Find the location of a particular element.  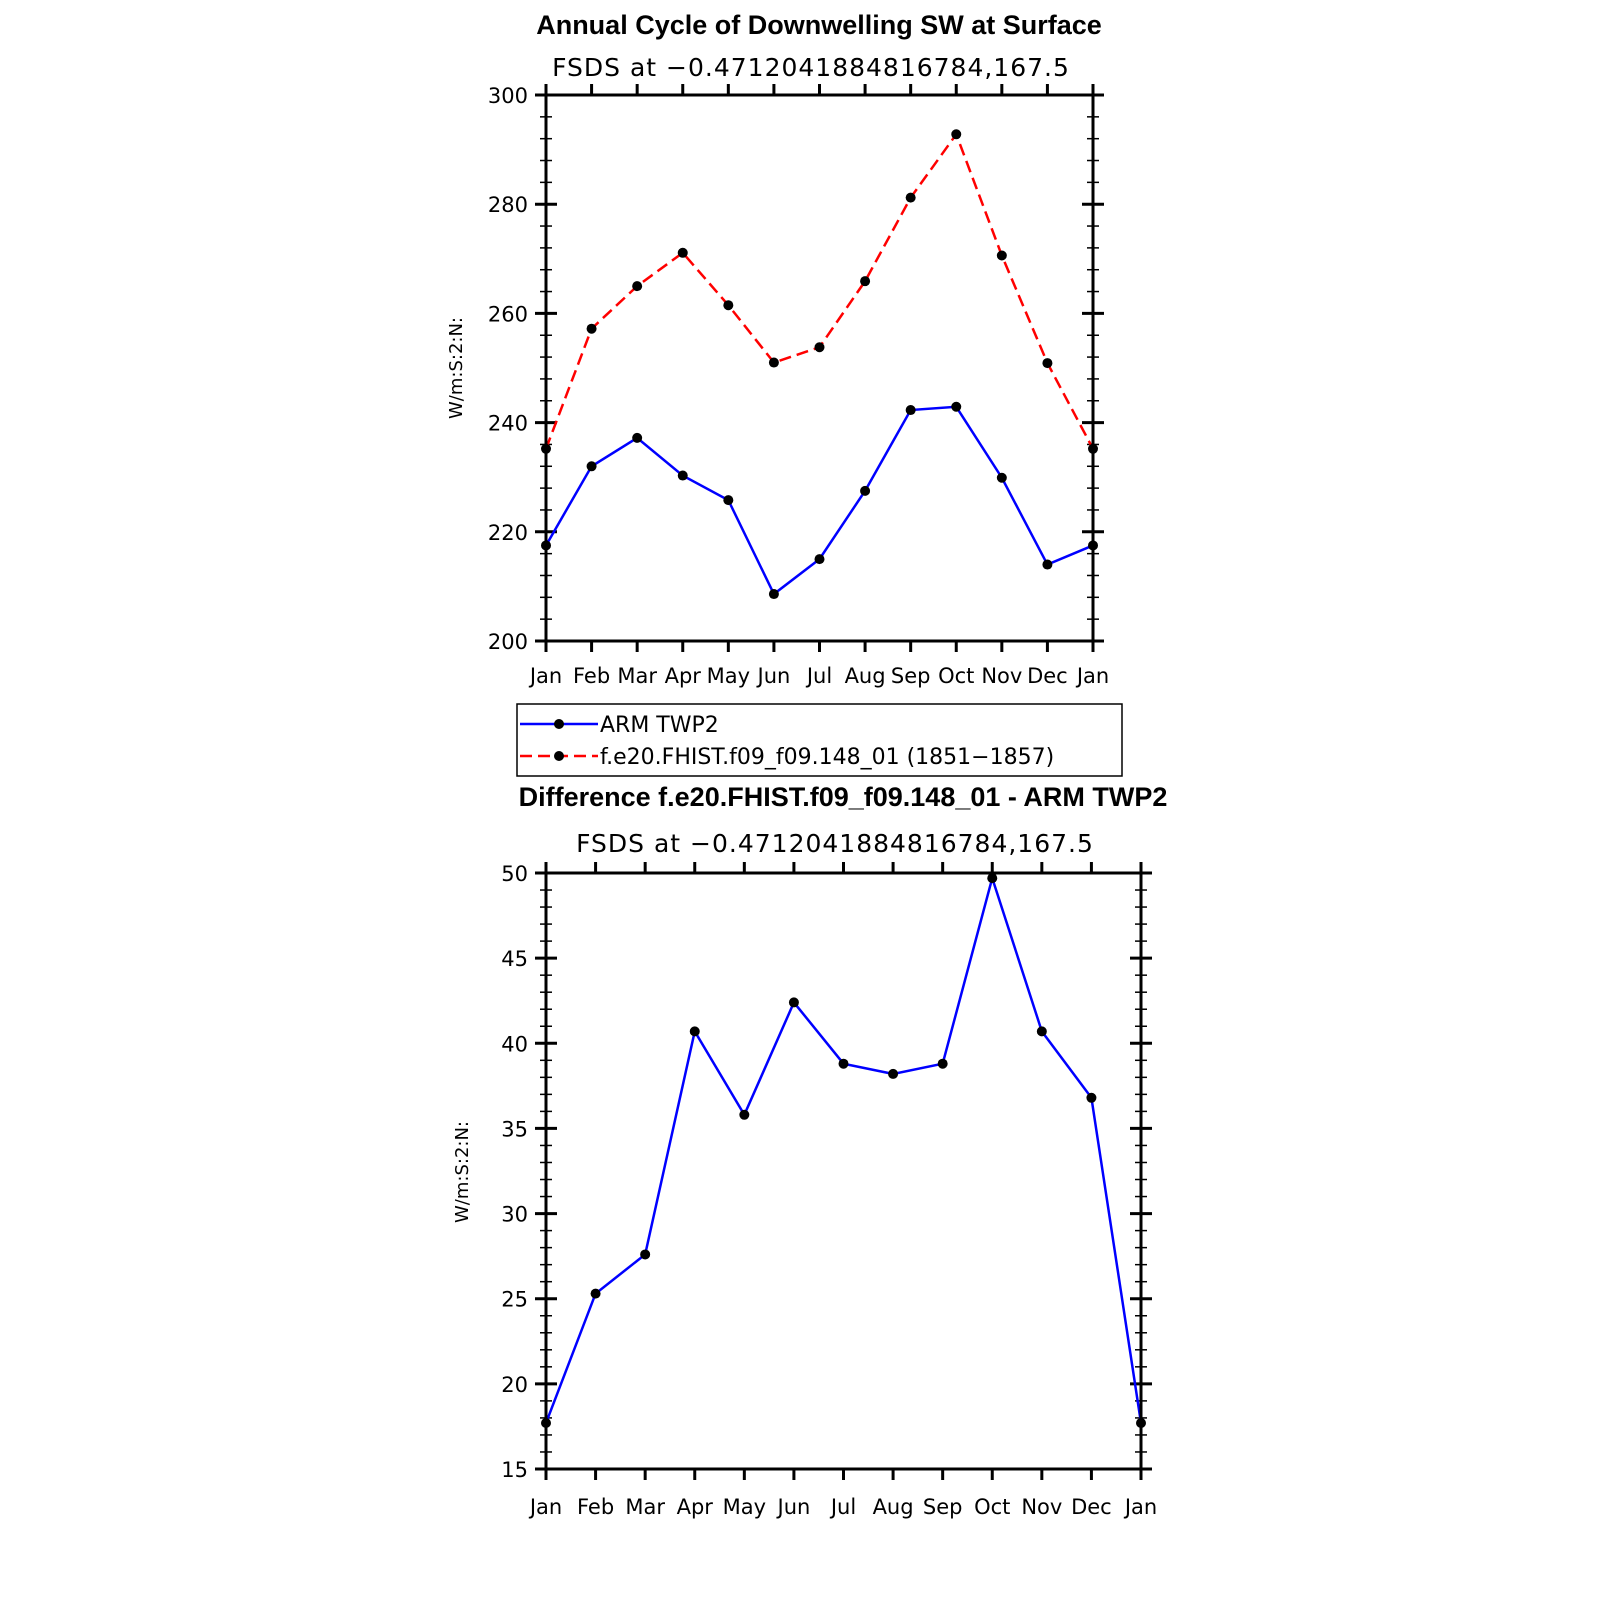

y-tick-label: 280 is located at coordinates (508, 205).